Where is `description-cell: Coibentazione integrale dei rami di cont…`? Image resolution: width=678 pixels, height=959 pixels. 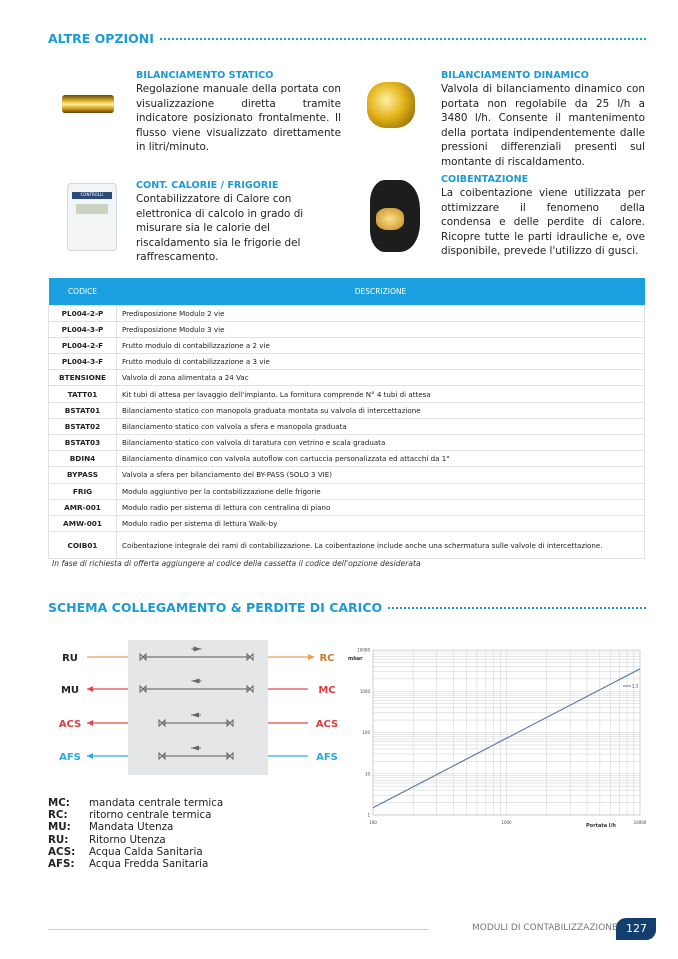 description-cell: Coibentazione integrale dei rami di cont… is located at coordinates (380, 545).